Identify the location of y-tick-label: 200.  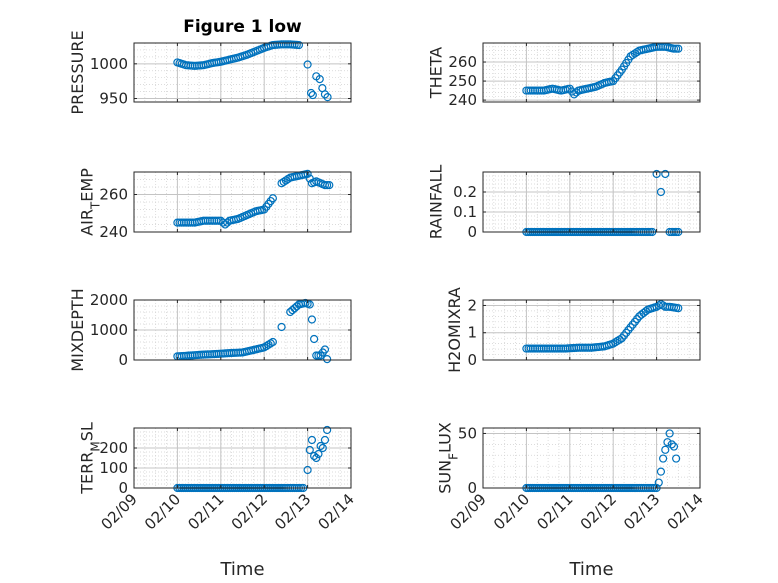
(113, 448).